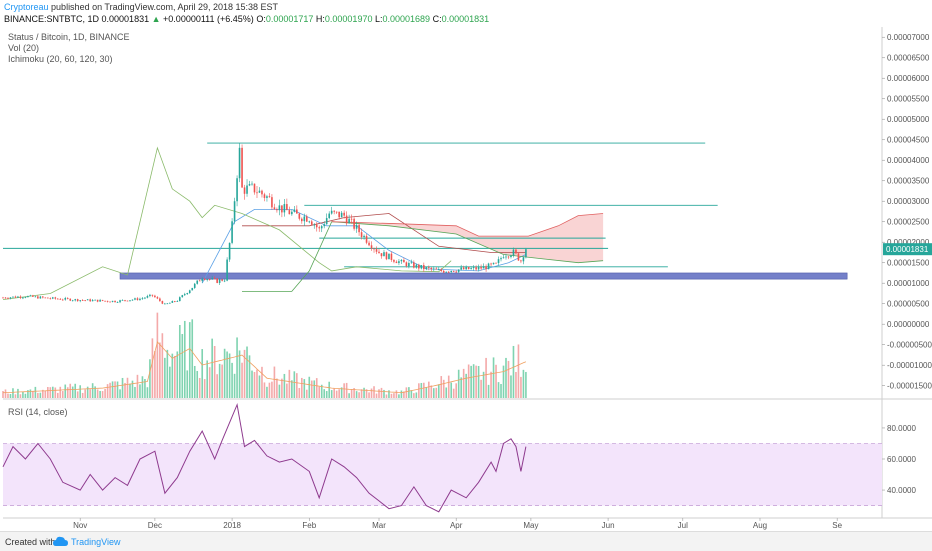 The width and height of the screenshot is (932, 551). What do you see at coordinates (24, 48) in the screenshot?
I see `volume-legend: Vol (20)` at bounding box center [24, 48].